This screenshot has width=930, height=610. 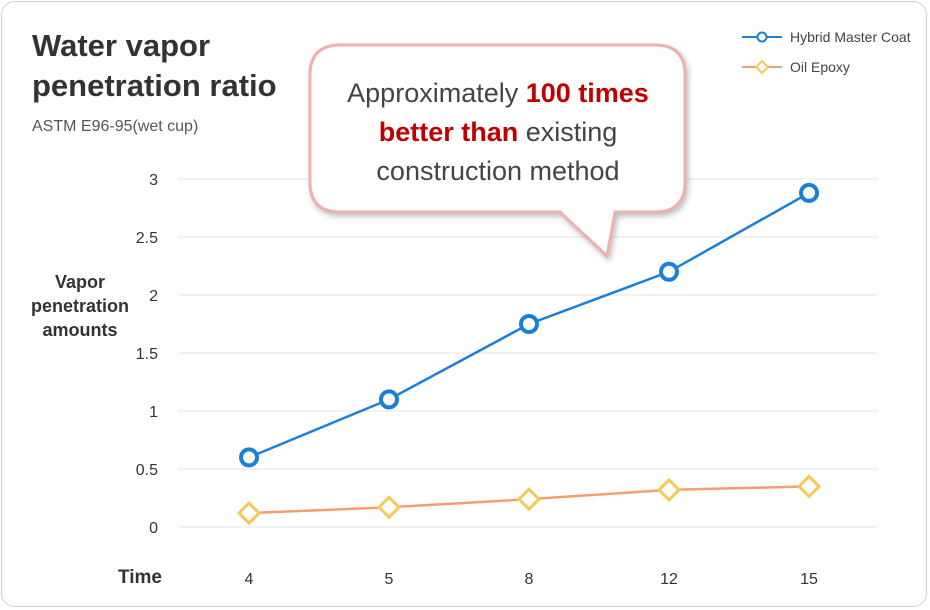 I want to click on x-tick-label-4: 15, so click(x=809, y=579).